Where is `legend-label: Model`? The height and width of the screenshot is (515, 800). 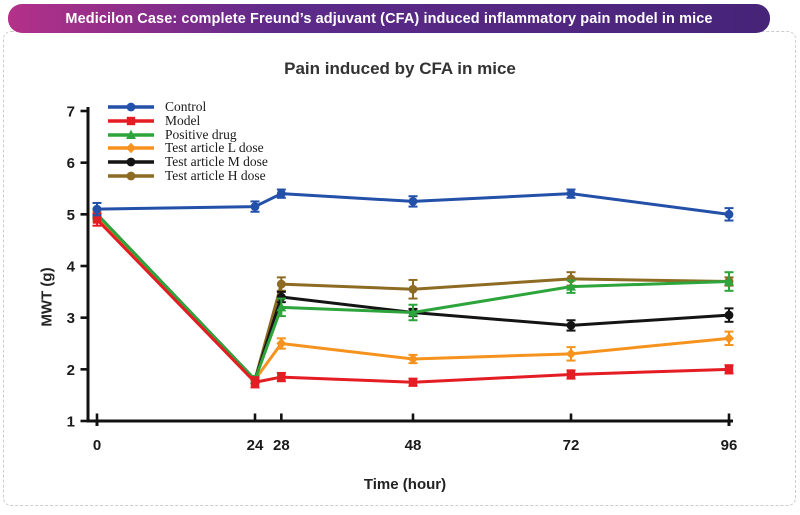 legend-label: Model is located at coordinates (183, 120).